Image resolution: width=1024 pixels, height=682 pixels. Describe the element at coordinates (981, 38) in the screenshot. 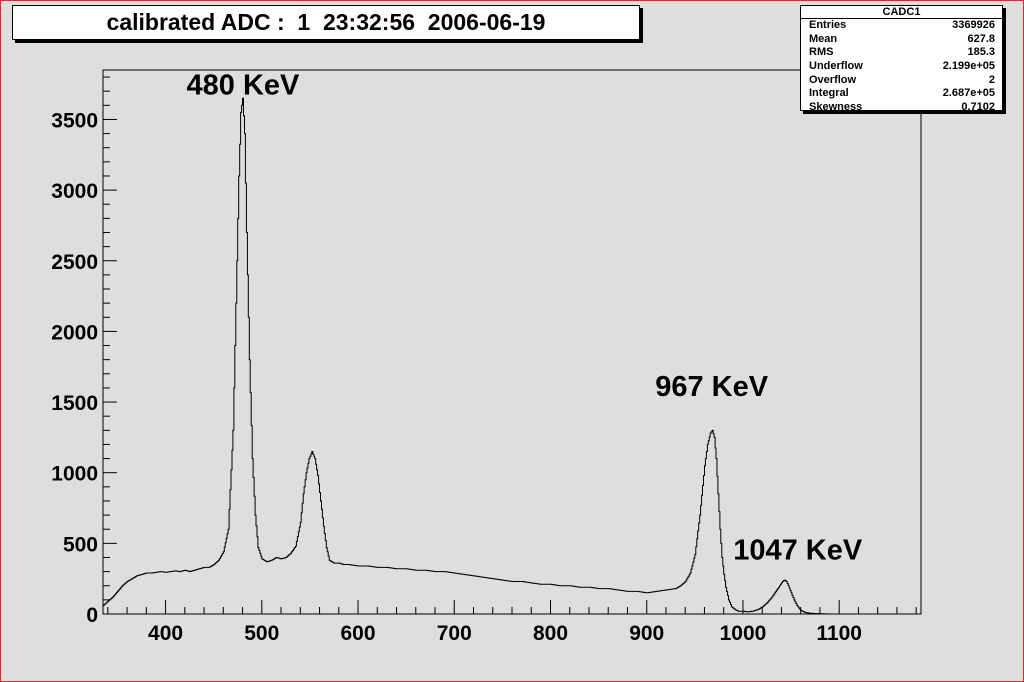

I see `stats-value: 627.8` at that location.